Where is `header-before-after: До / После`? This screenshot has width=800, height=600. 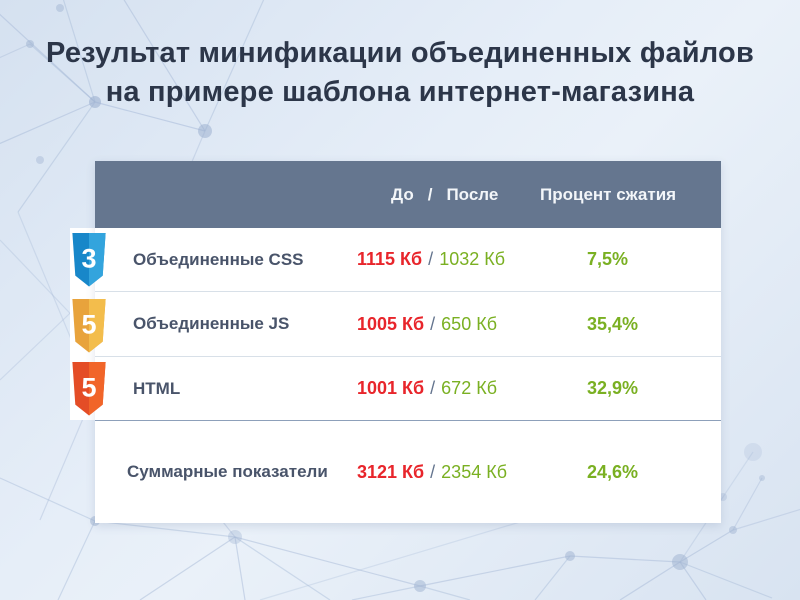
header-before-after: До / После is located at coordinates (444, 194).